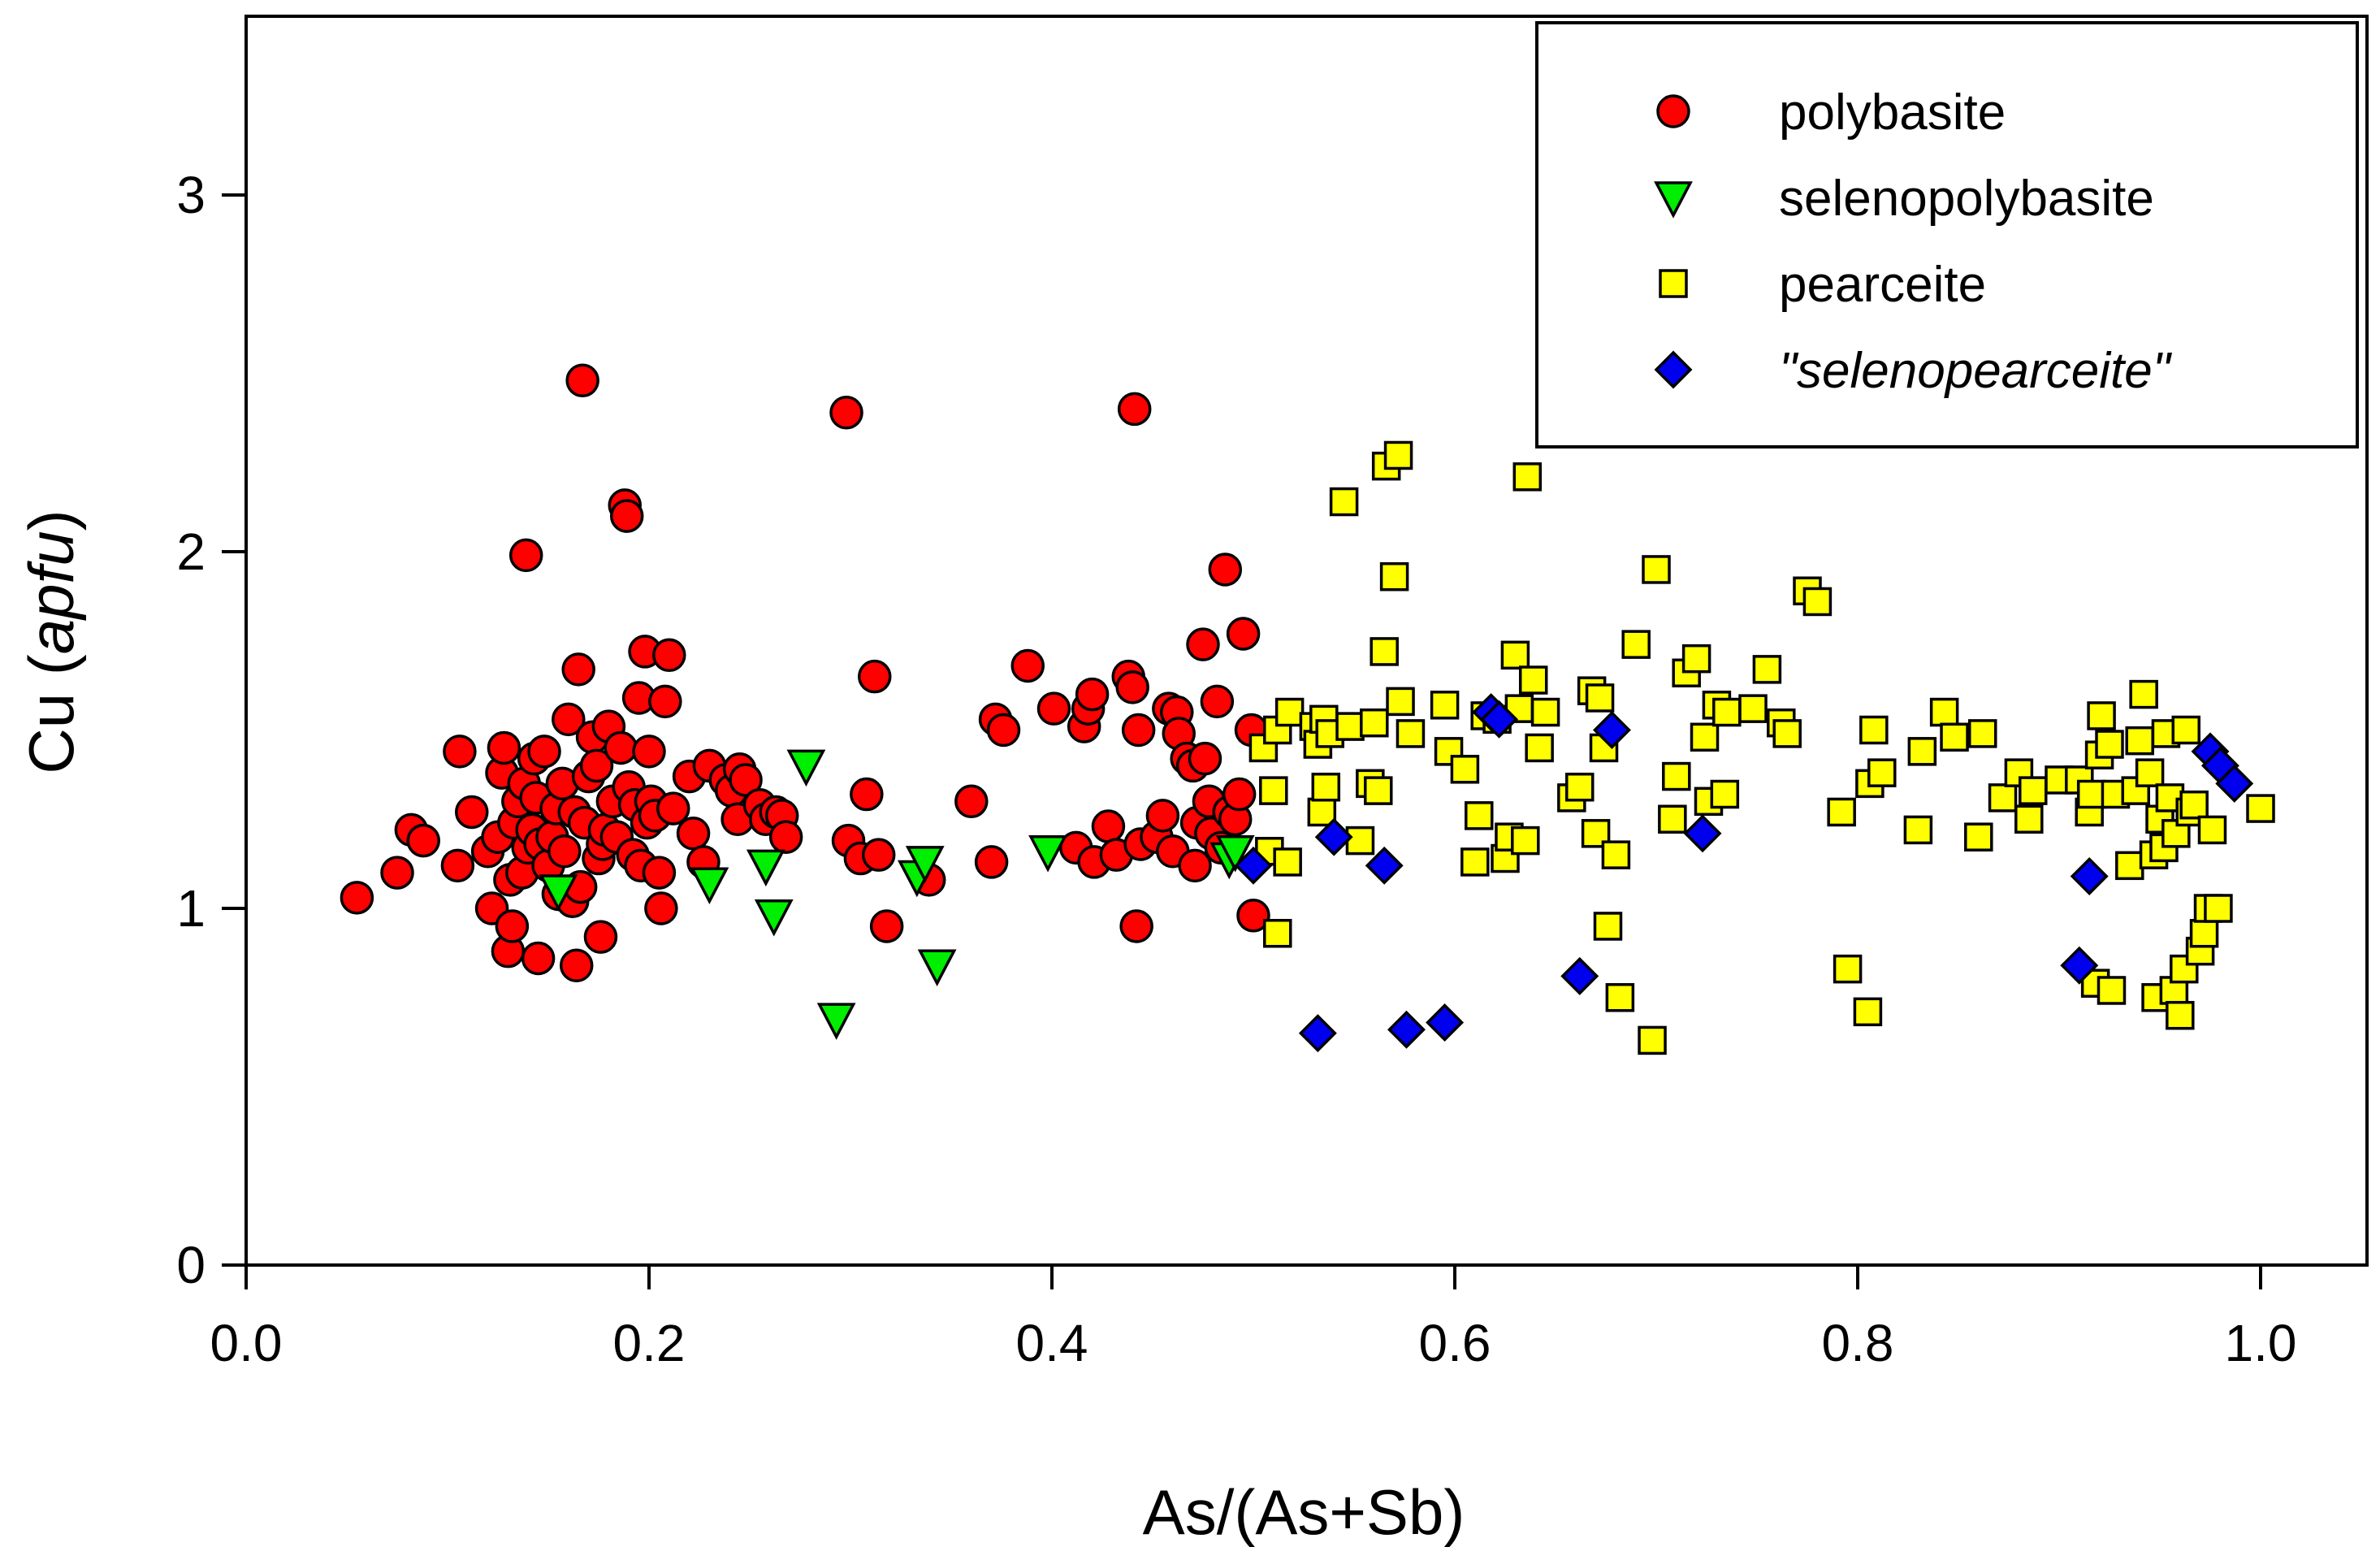 This screenshot has height=1560, width=2380. I want to click on y-axis-title-end: ), so click(51, 520).